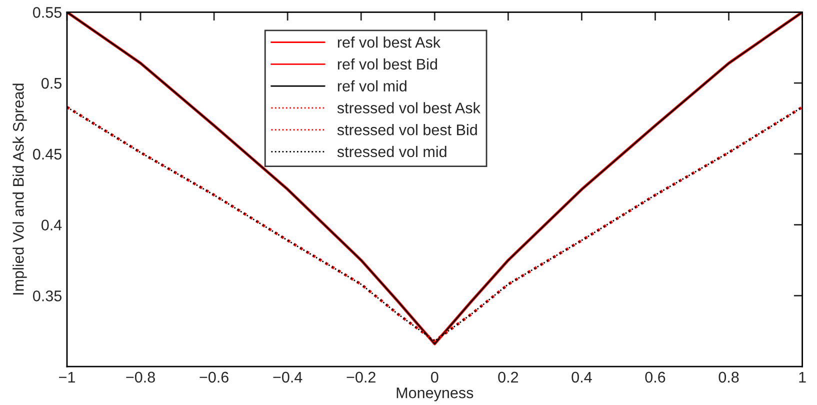  I want to click on x-tick-label: 1, so click(802, 377).